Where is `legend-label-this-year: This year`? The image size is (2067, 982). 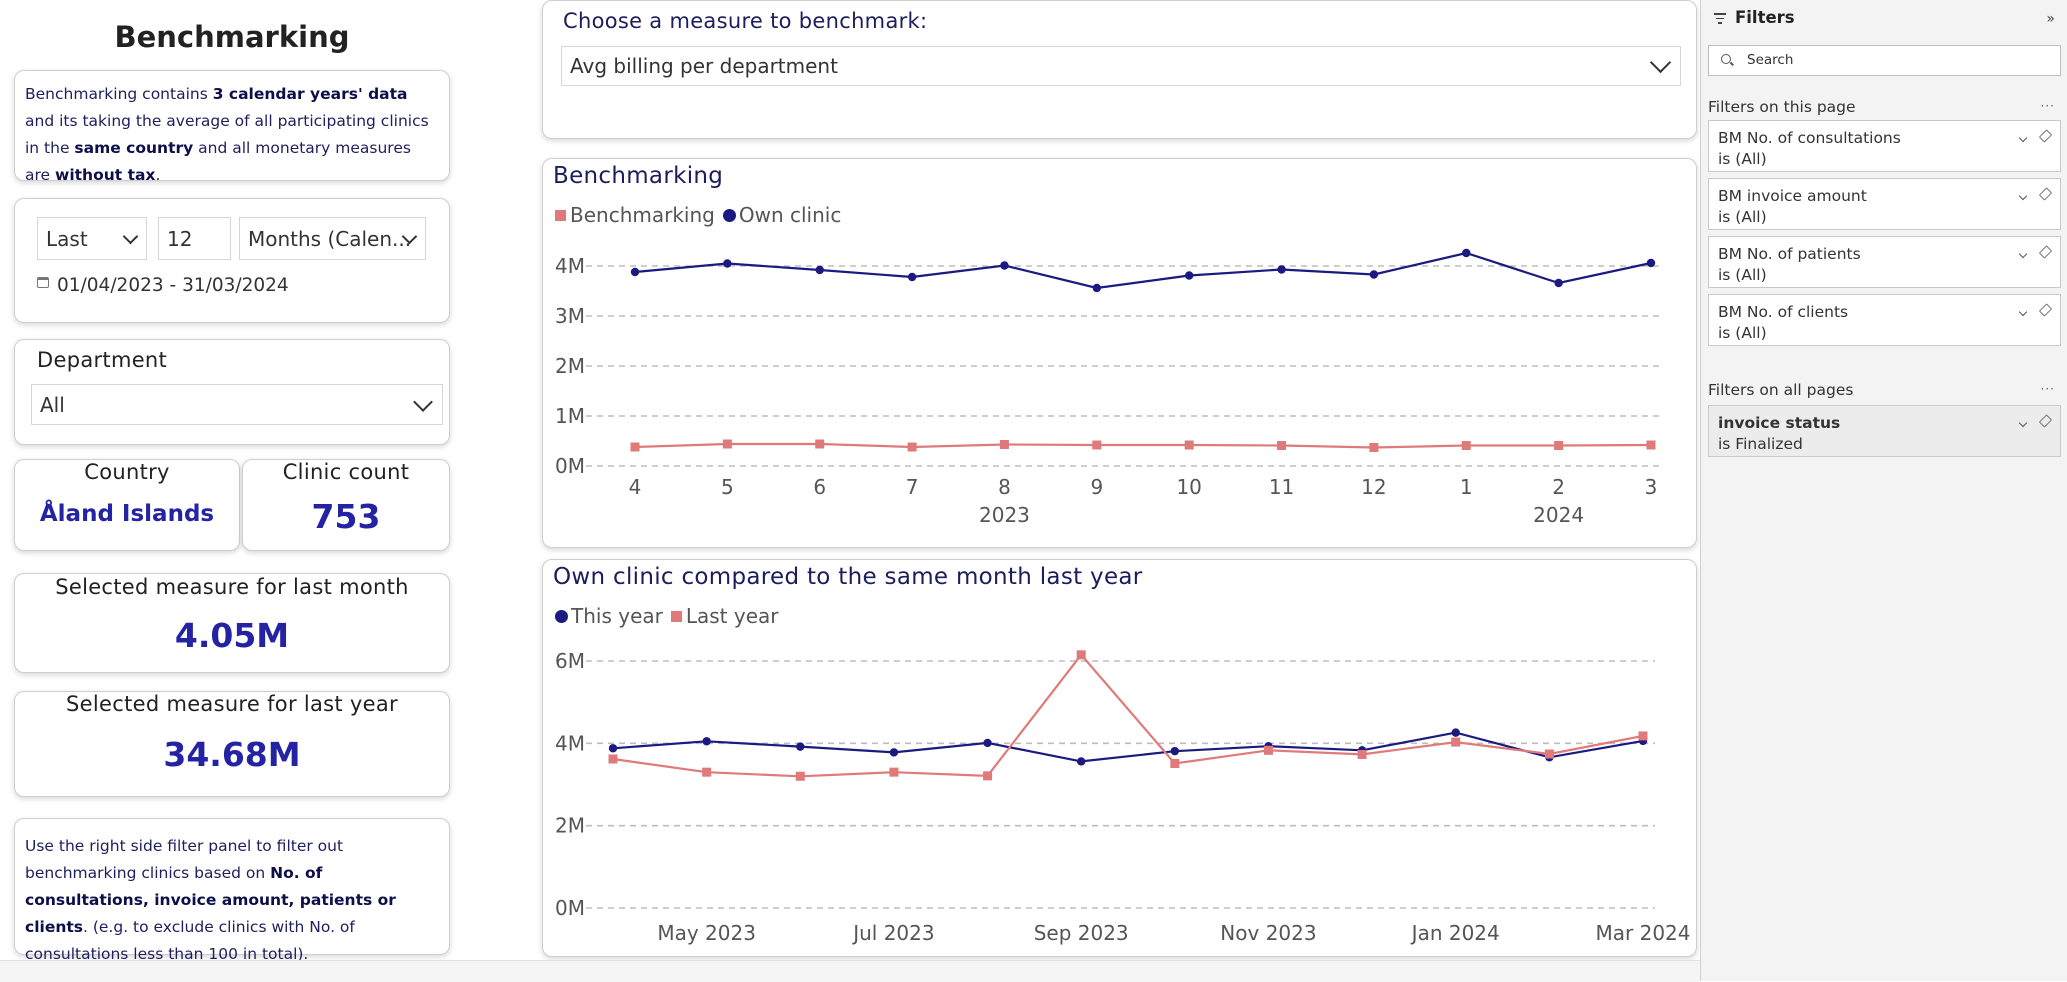
legend-label-this-year: This year is located at coordinates (617, 616).